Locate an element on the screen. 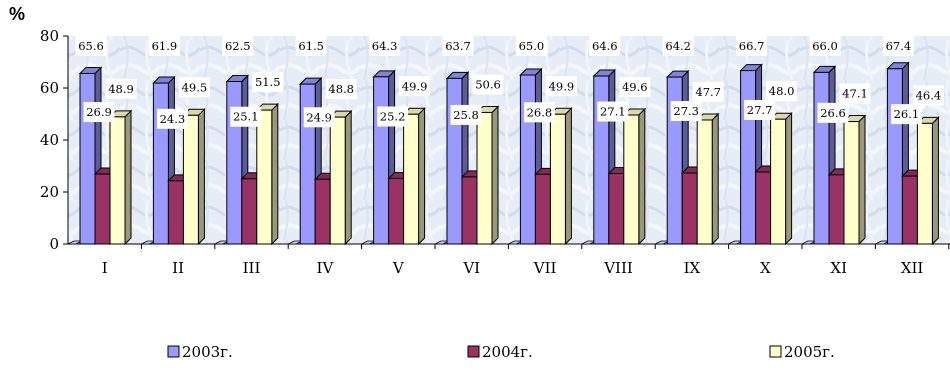 The height and width of the screenshot is (371, 950). data-label-text: 27.7 is located at coordinates (760, 110).